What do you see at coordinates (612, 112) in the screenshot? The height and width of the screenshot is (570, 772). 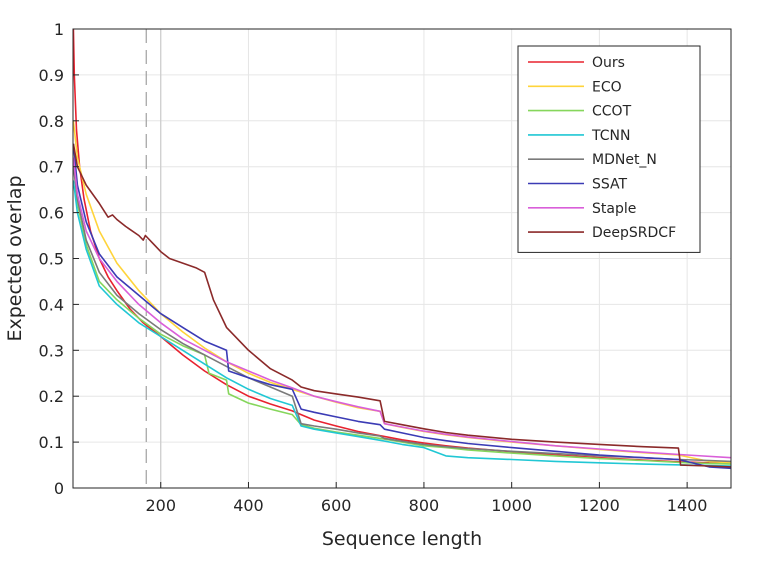 I see `legend-label: CCOT` at bounding box center [612, 112].